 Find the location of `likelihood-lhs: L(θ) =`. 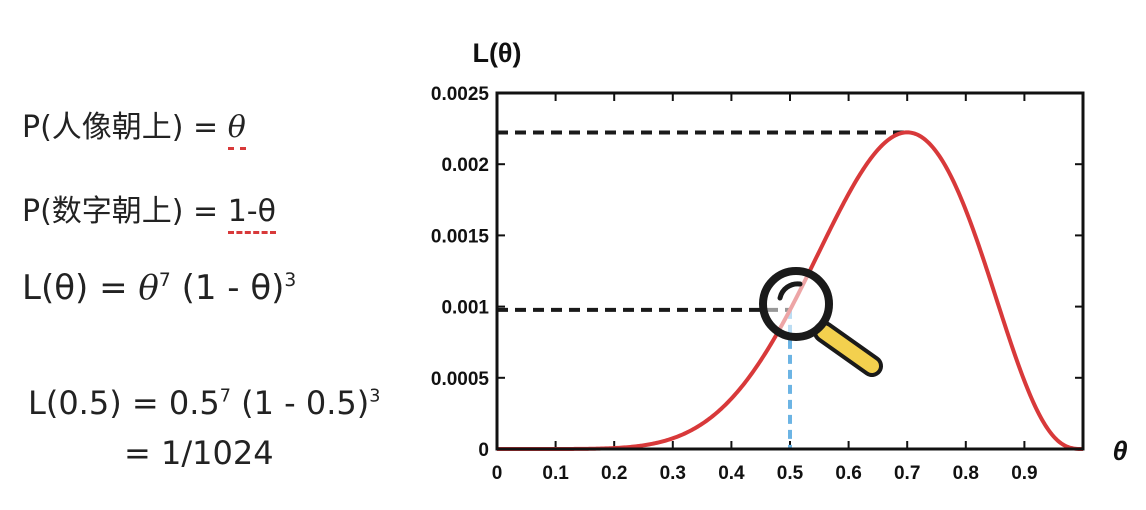

likelihood-lhs: L(θ) = is located at coordinates (80, 288).